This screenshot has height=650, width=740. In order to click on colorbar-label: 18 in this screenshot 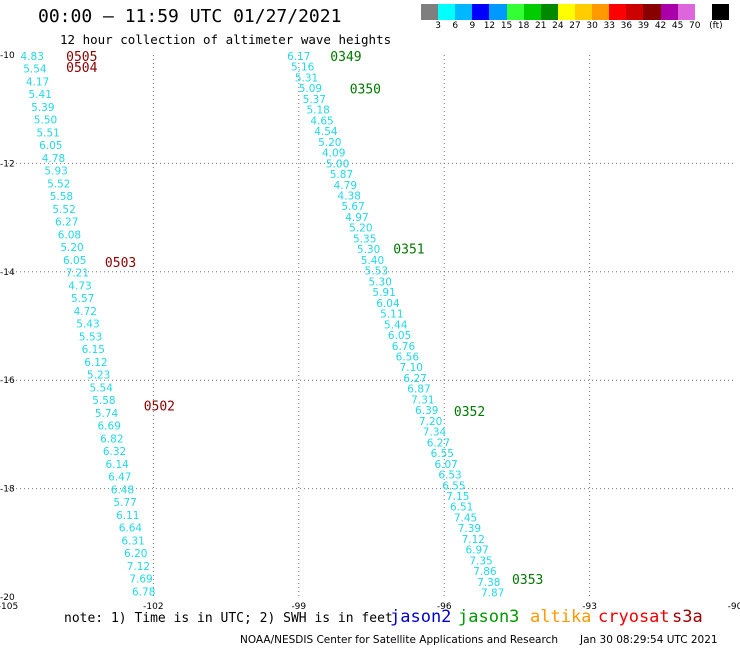, I will do `click(523, 26)`.